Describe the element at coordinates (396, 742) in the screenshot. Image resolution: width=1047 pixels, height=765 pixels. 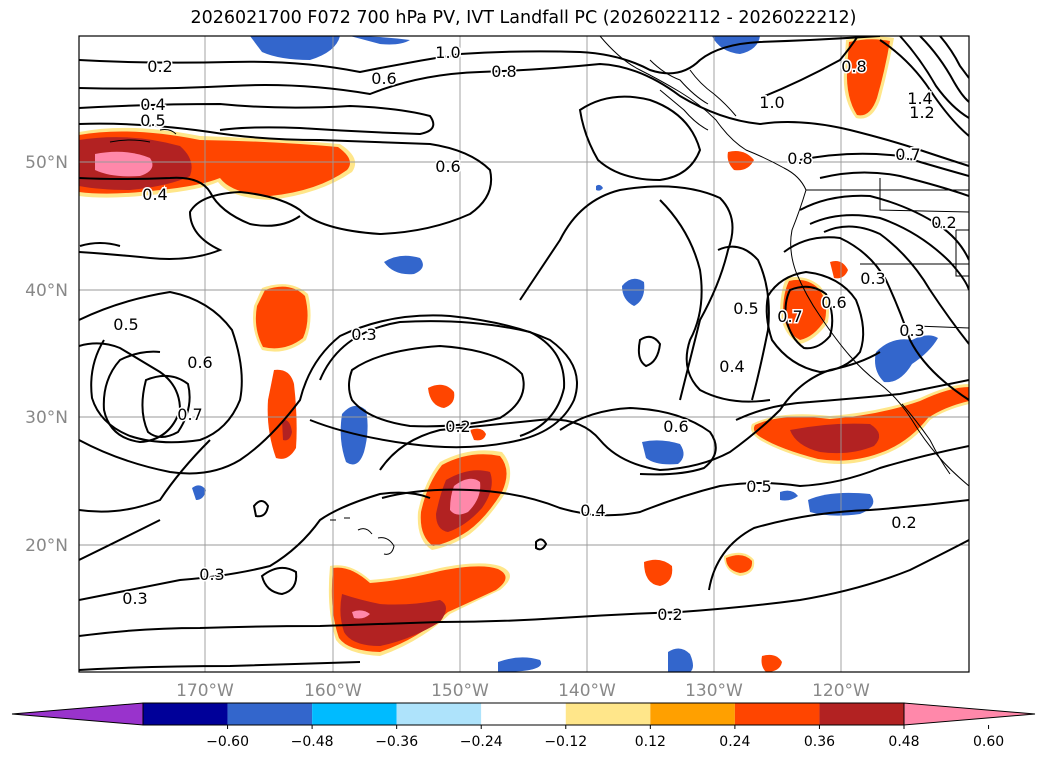
I see `colorbar-tick-label: −0.36` at that location.